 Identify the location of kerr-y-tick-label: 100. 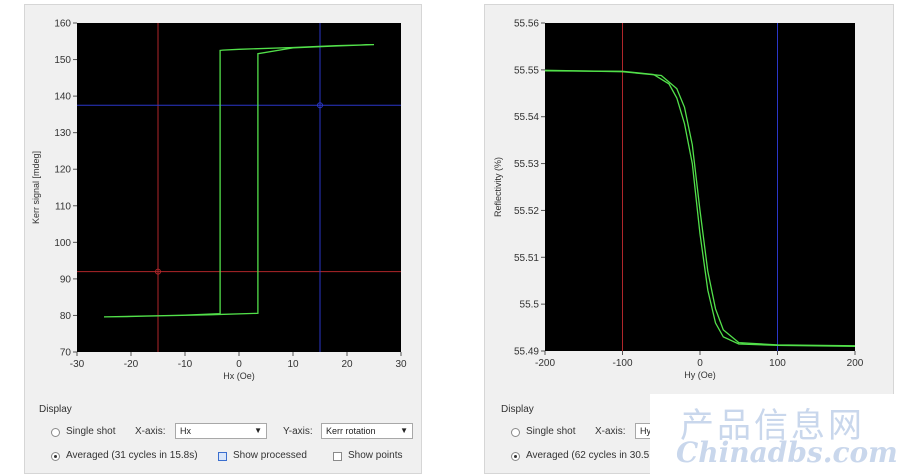
(62, 243).